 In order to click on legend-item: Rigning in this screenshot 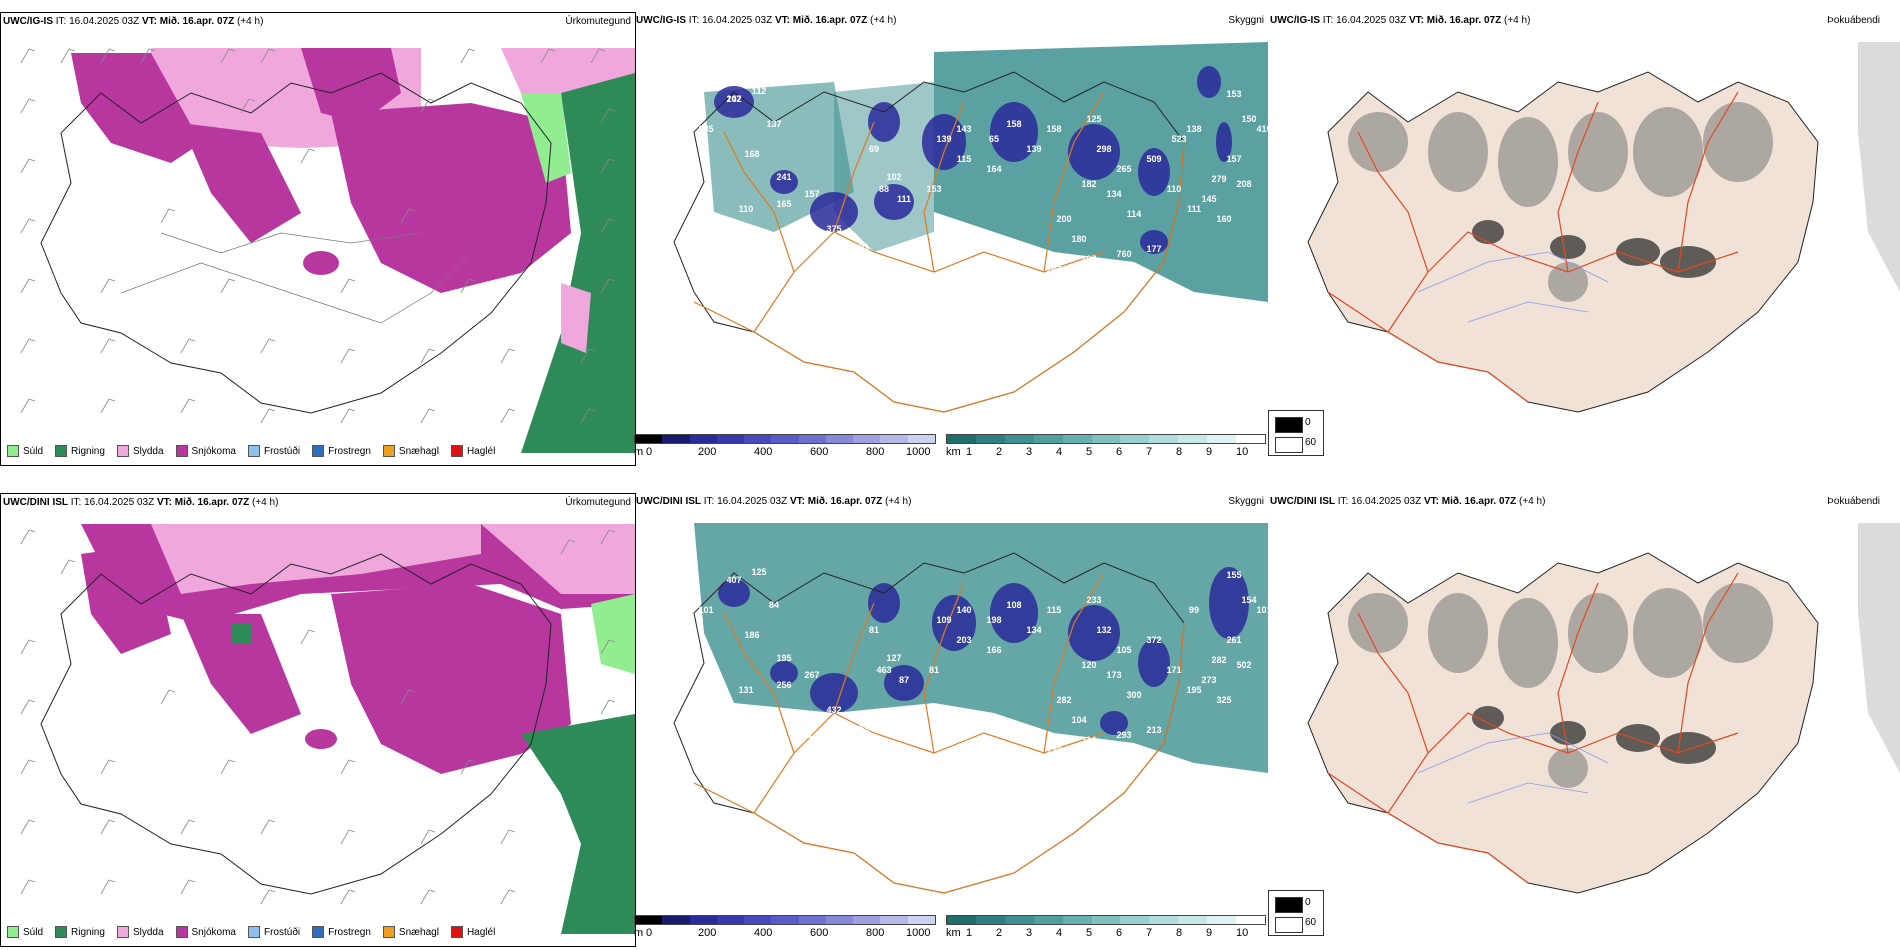, I will do `click(80, 932)`.